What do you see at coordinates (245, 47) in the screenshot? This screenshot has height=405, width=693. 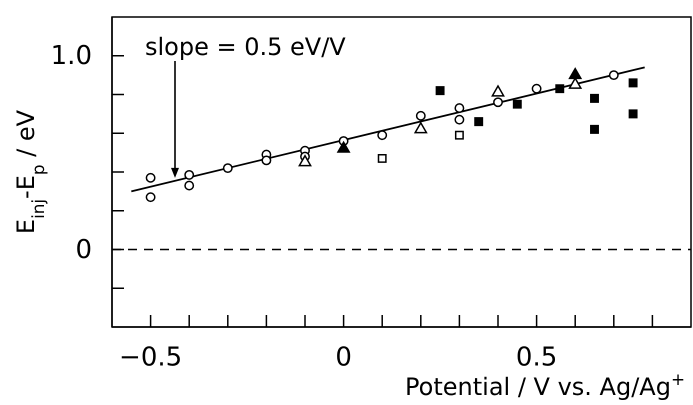 I see `annotation: slope = 0.5 eV/V` at bounding box center [245, 47].